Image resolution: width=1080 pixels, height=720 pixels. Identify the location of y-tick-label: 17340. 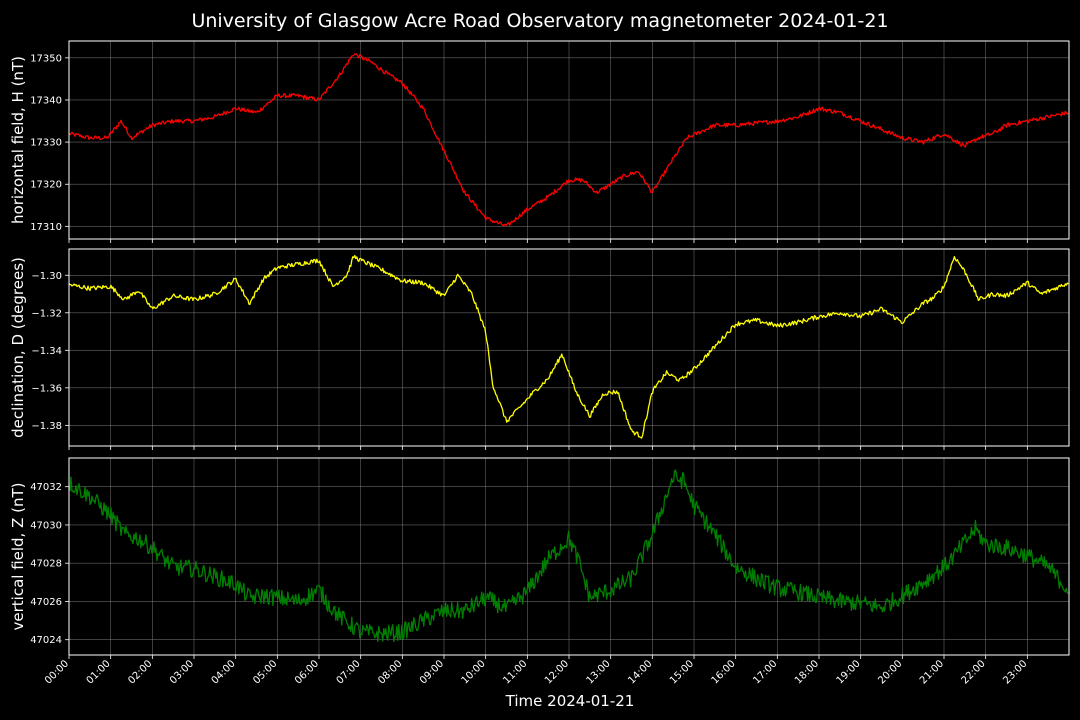
(46, 100).